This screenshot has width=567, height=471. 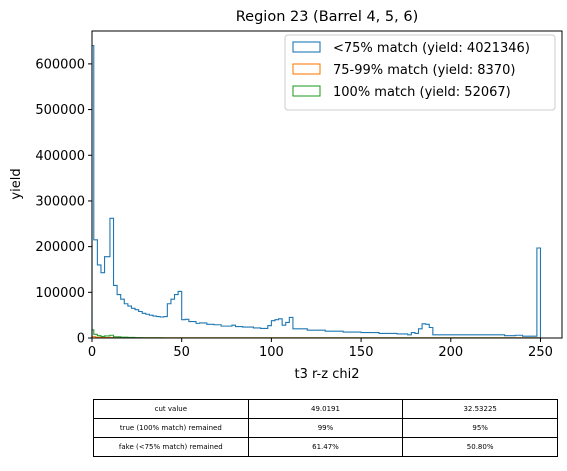 I want to click on table-cell: true (100% match) remained, so click(x=171, y=428).